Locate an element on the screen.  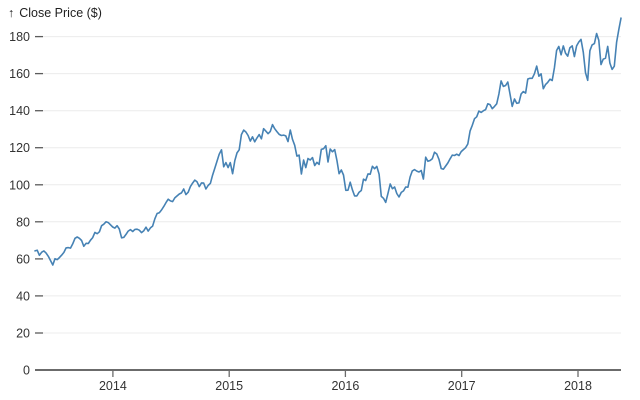
x-tick-label: 2014 is located at coordinates (113, 386).